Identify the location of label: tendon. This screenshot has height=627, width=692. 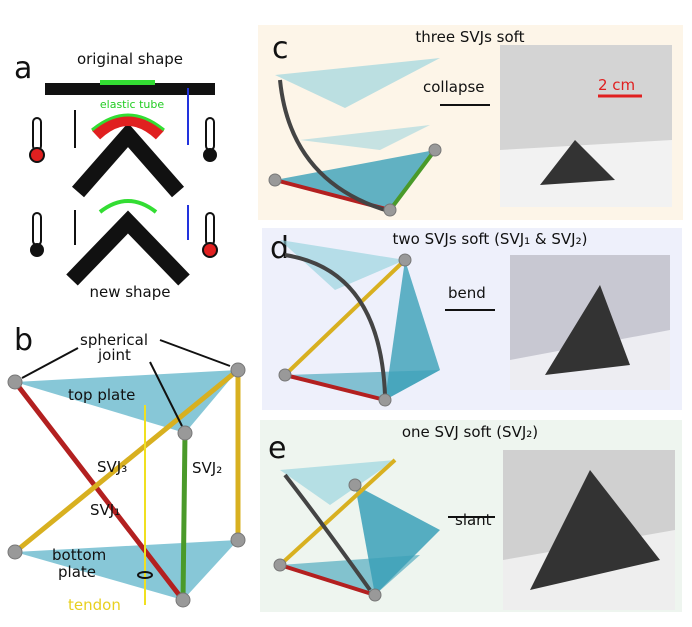
(94, 605).